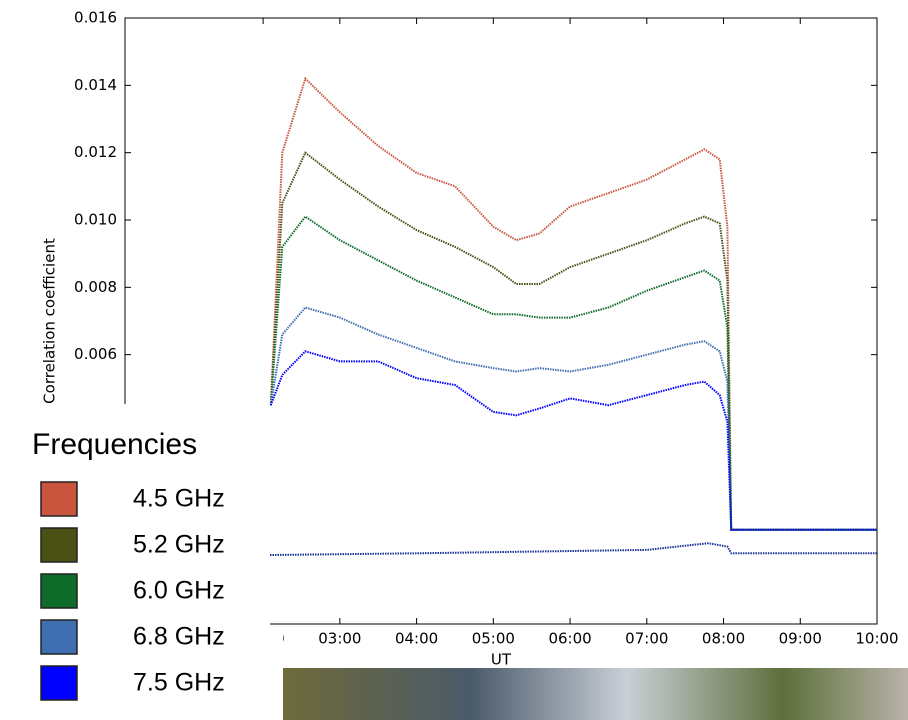  Describe the element at coordinates (500, 550) in the screenshot. I see `baseline-line` at that location.